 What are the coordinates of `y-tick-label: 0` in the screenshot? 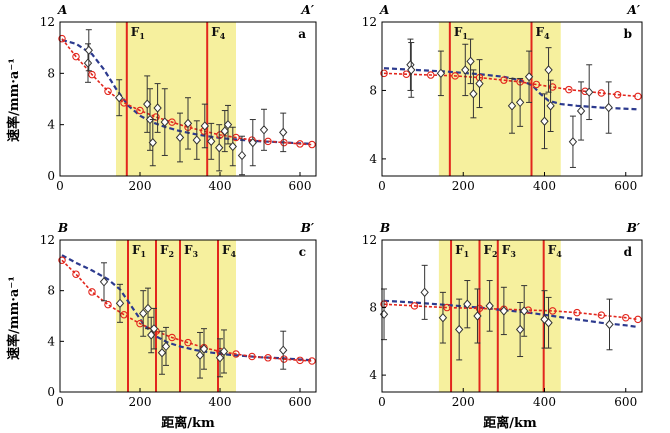 It's located at (51, 392).